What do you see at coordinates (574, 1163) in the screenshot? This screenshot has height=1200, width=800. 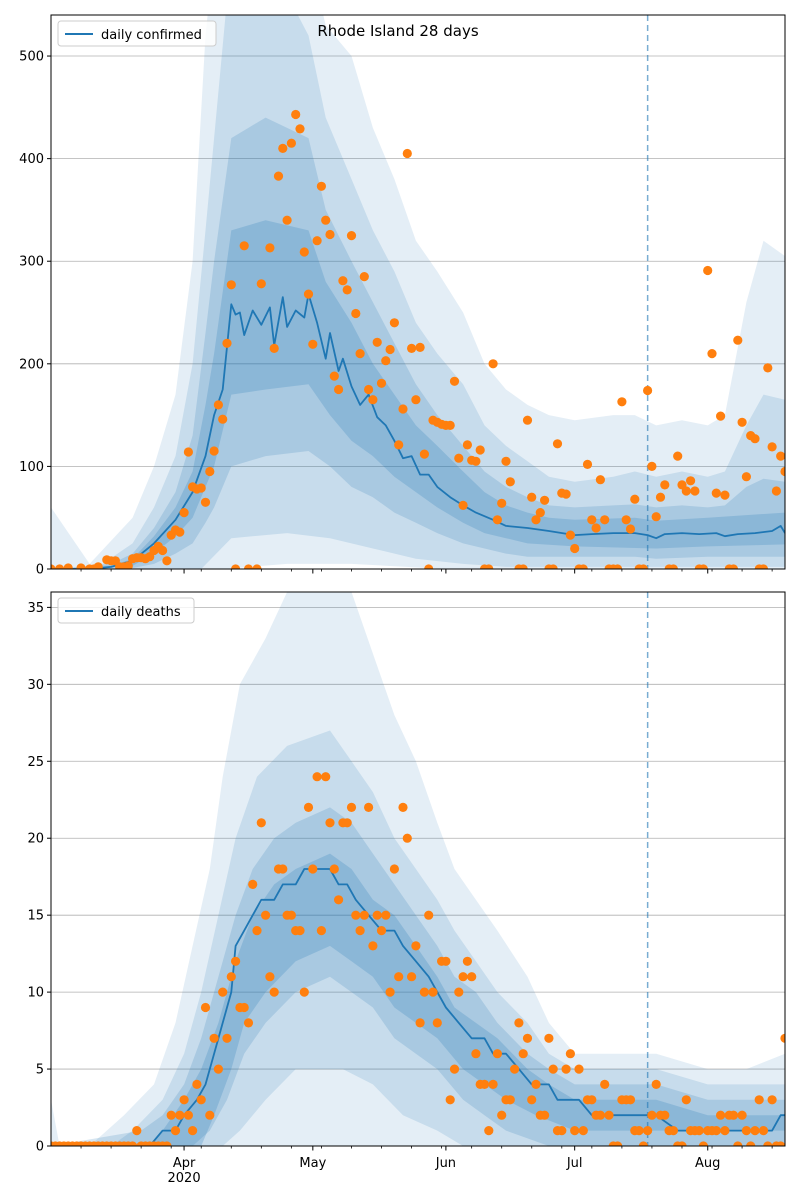 I see `deaths-x-tick-label: Jul` at bounding box center [574, 1163].